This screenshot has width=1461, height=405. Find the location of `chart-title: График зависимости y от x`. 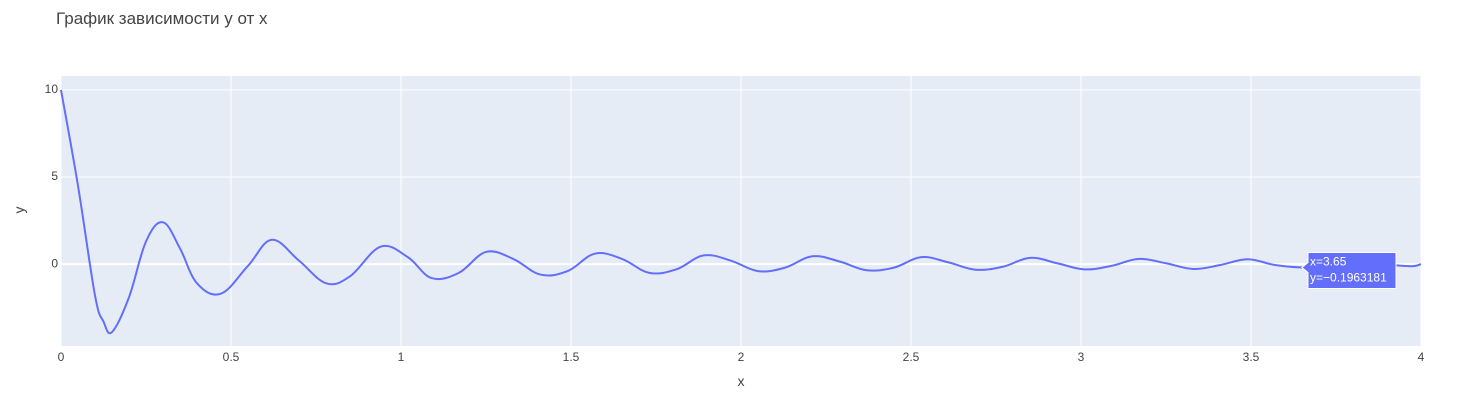

chart-title: График зависимости y от x is located at coordinates (162, 18).